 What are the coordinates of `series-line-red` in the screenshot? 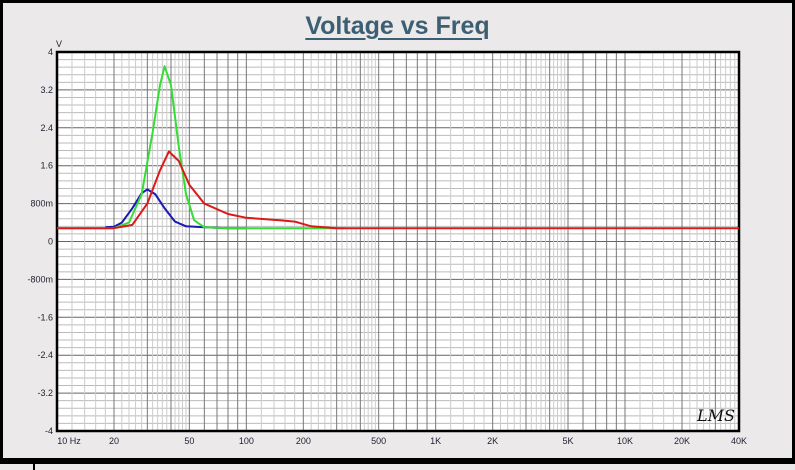 It's located at (398, 190).